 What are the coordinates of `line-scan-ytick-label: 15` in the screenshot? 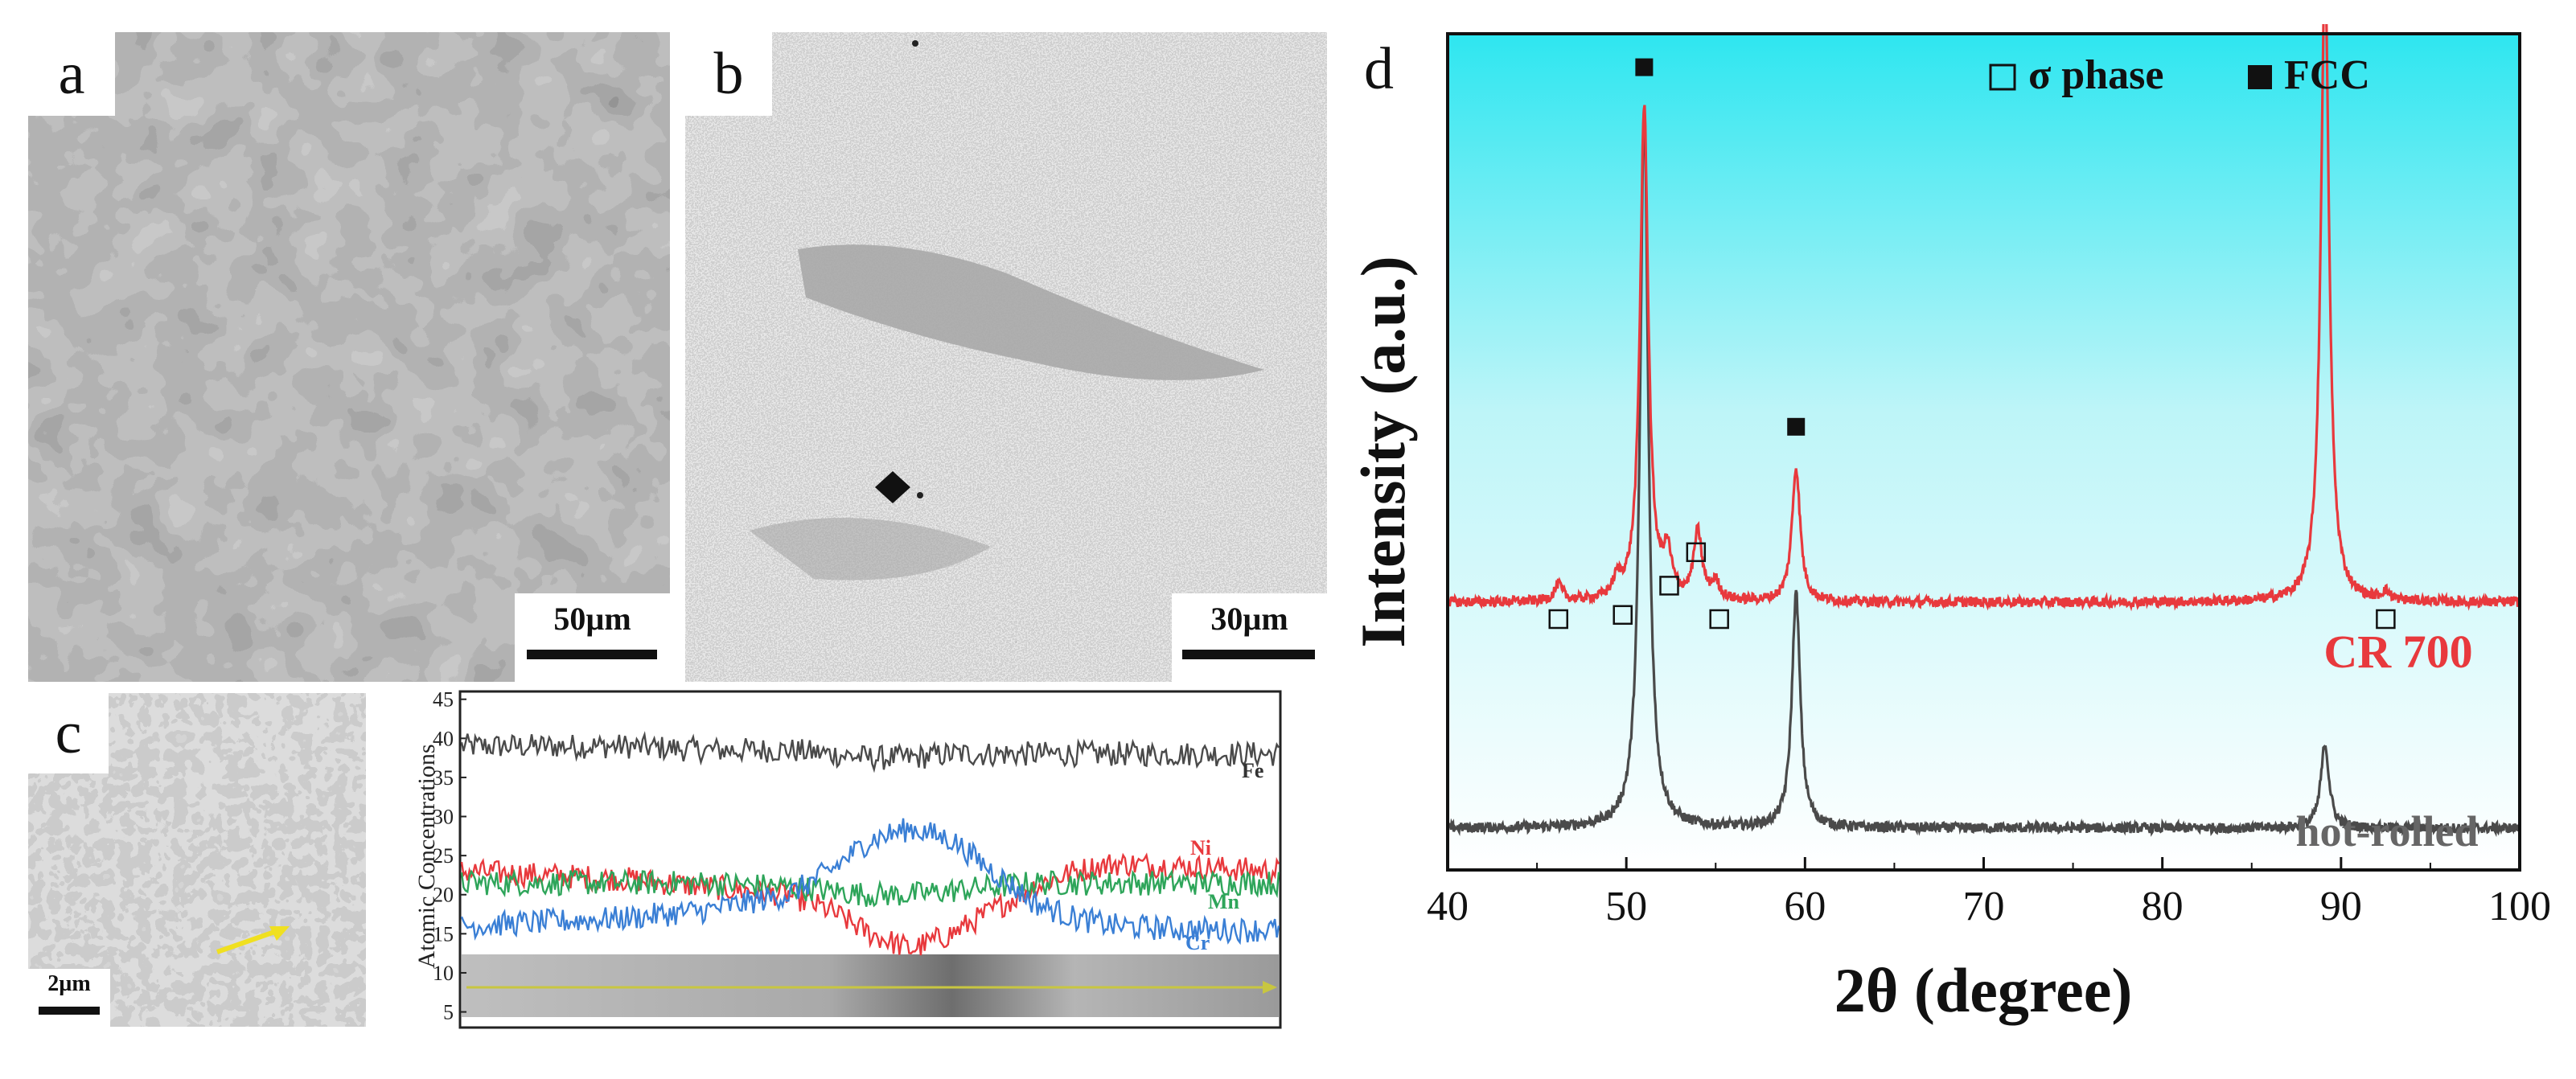 It's located at (443, 934).